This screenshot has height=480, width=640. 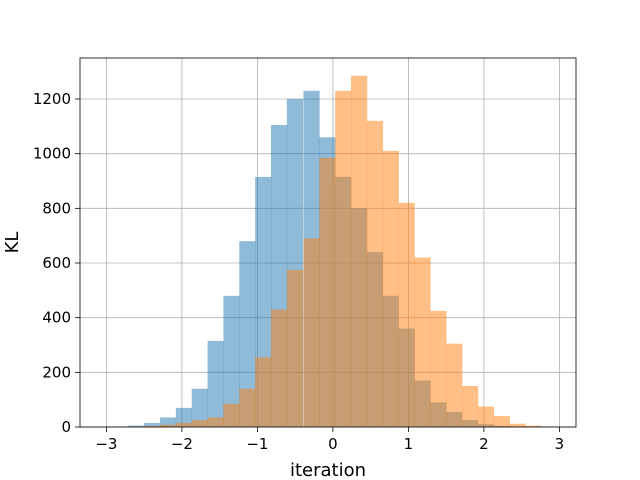 What do you see at coordinates (409, 444) in the screenshot?
I see `x-tick-label: 1` at bounding box center [409, 444].